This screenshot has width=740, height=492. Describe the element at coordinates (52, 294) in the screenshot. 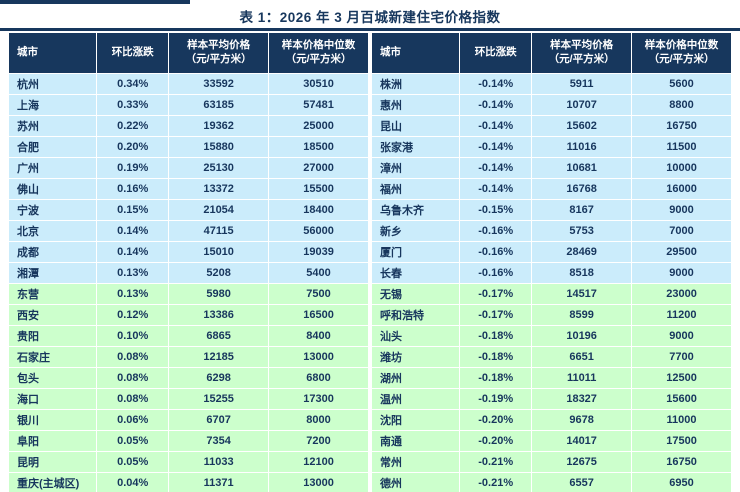

I see `city-cell: 东营` at that location.